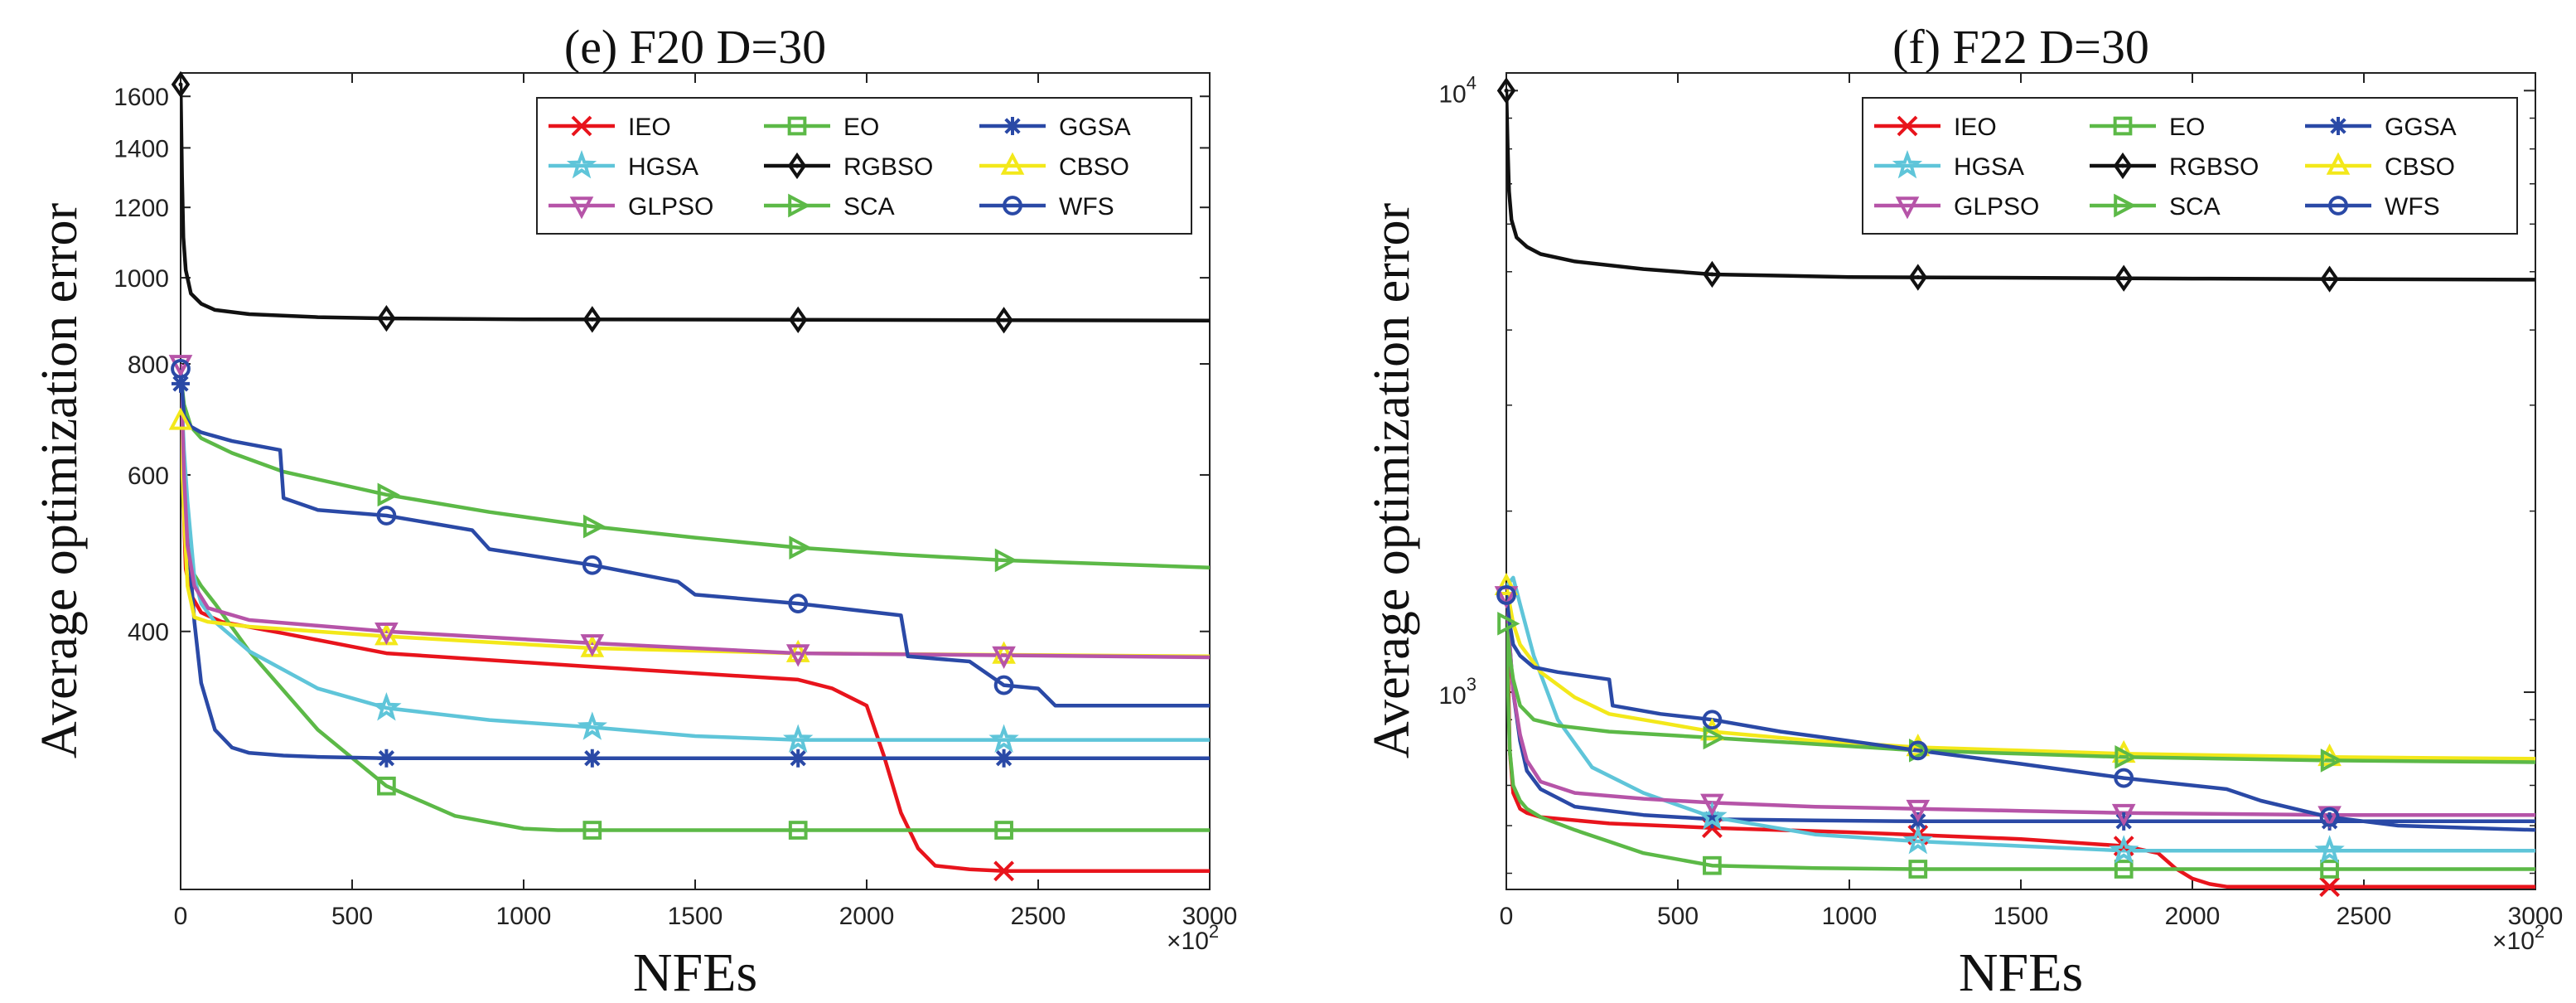 This screenshot has width=2576, height=1003. I want to click on y-tick-label: 104, so click(1457, 90).